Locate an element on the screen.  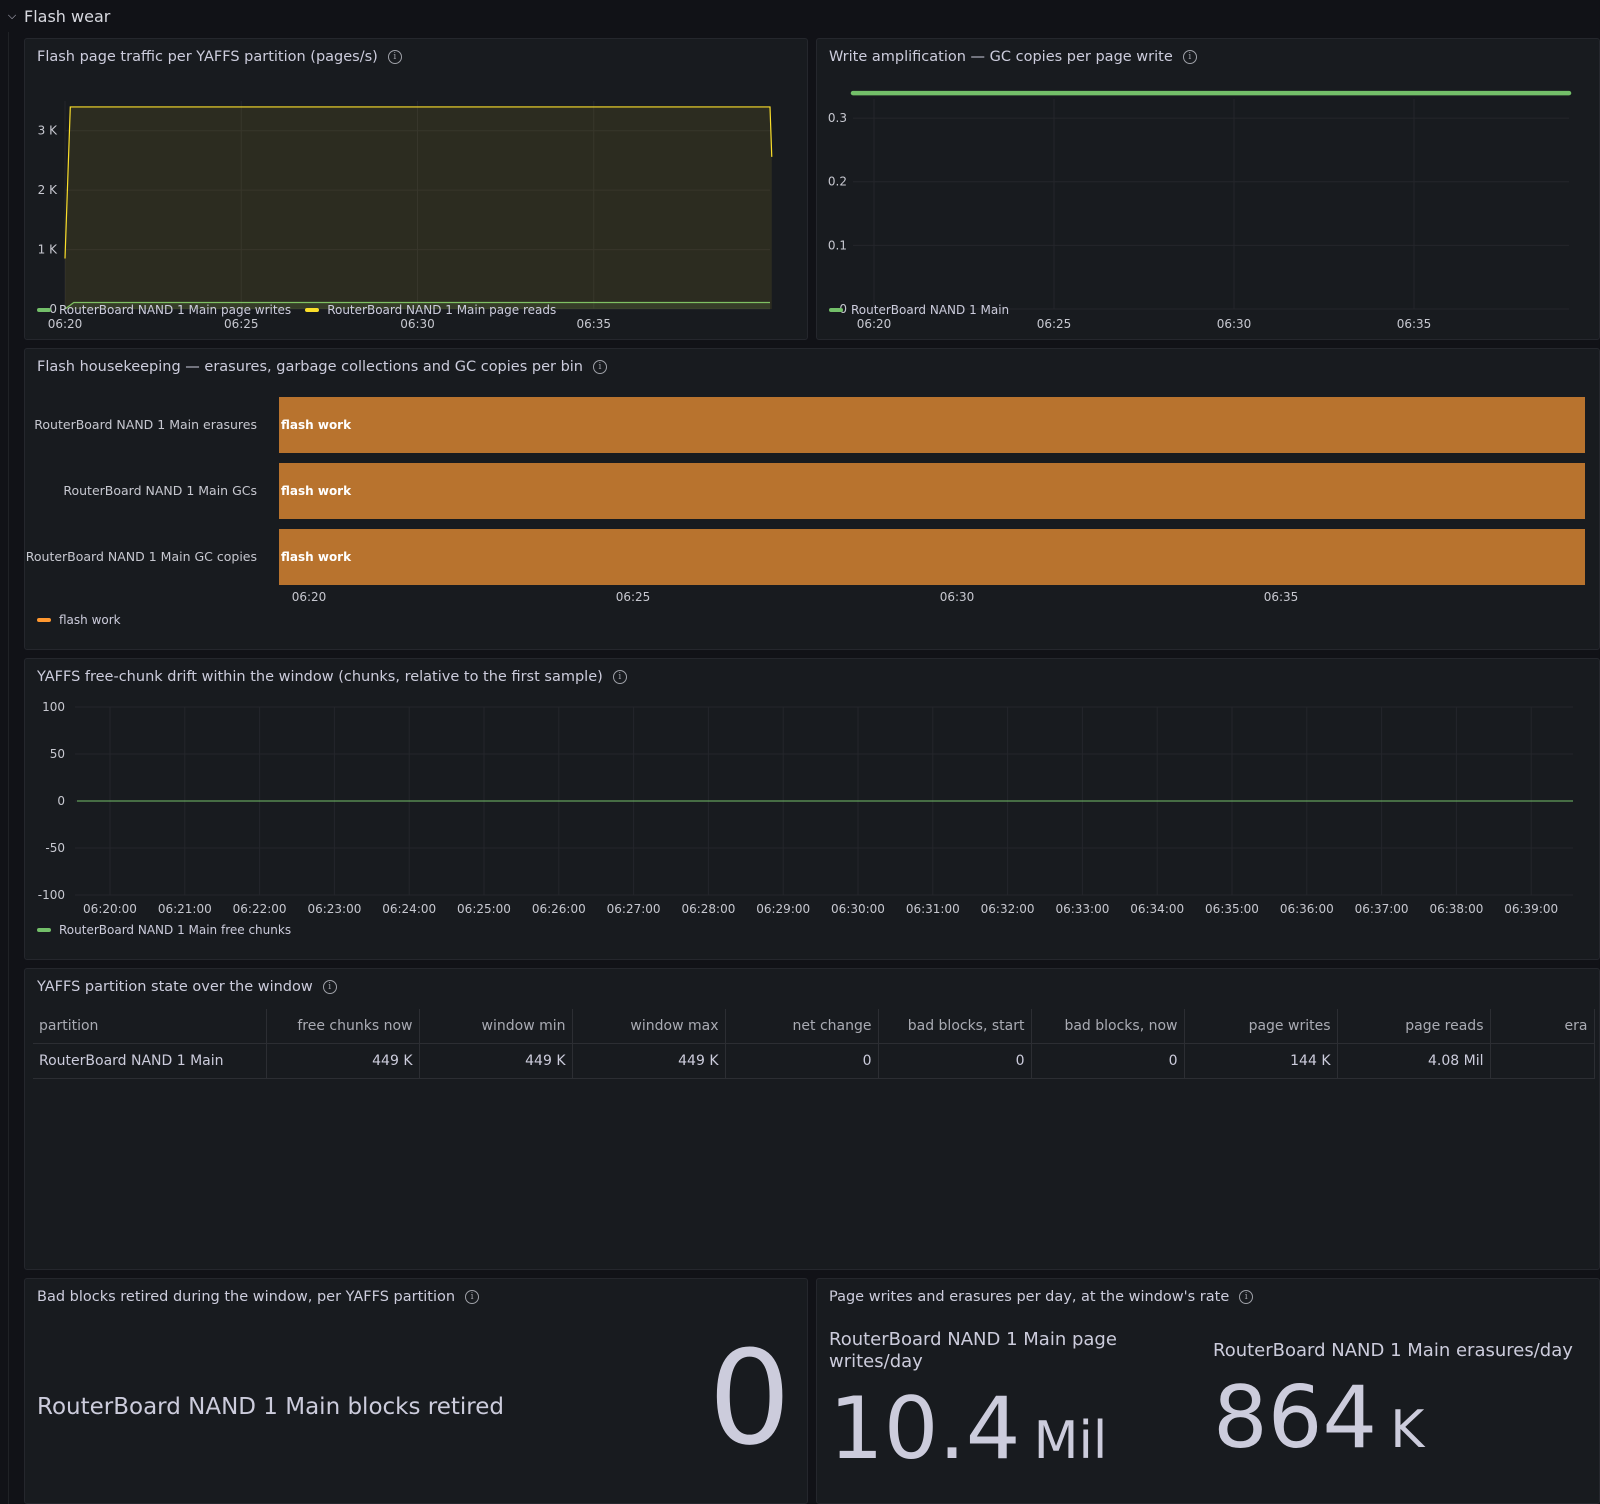
legend-item-reads: RouterBoard NAND 1 Main page reads is located at coordinates (430, 310).